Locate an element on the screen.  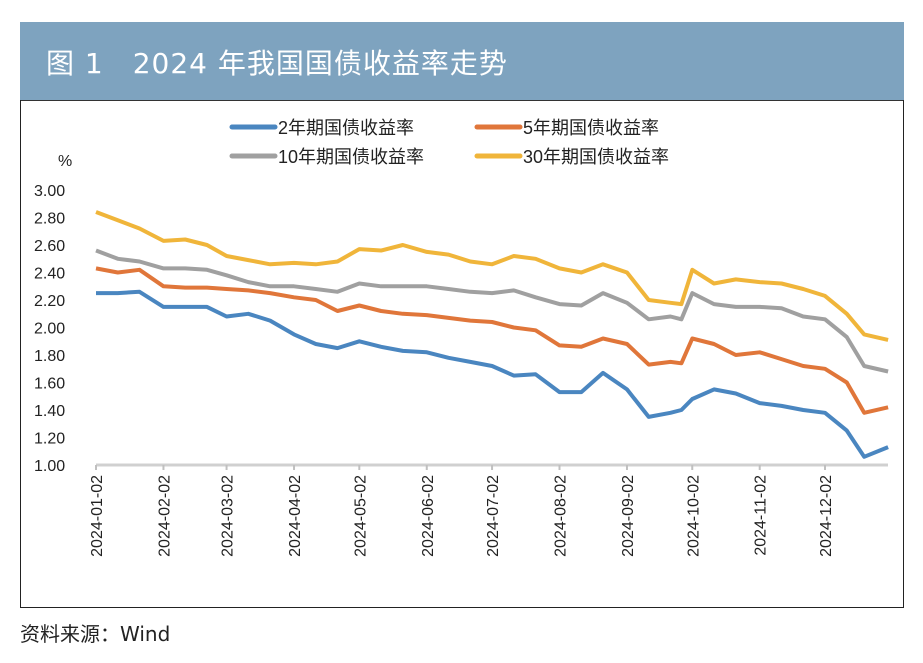
x-tick-label: 2024-09-02 is located at coordinates (628, 516).